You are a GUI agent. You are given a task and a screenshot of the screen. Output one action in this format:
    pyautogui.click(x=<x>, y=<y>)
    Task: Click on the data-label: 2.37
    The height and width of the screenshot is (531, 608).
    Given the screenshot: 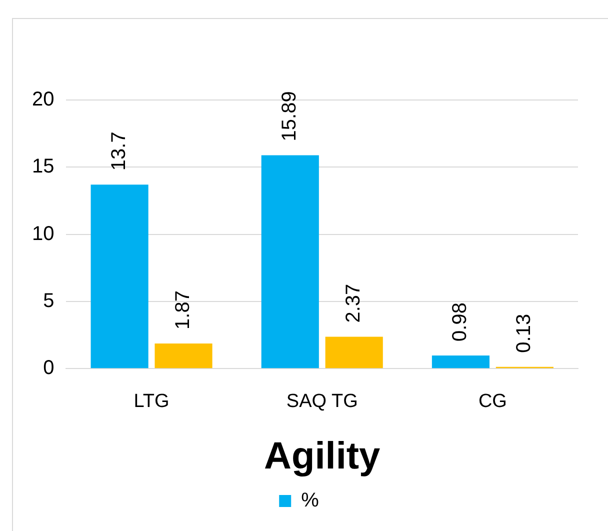 What is the action you would take?
    pyautogui.click(x=353, y=303)
    